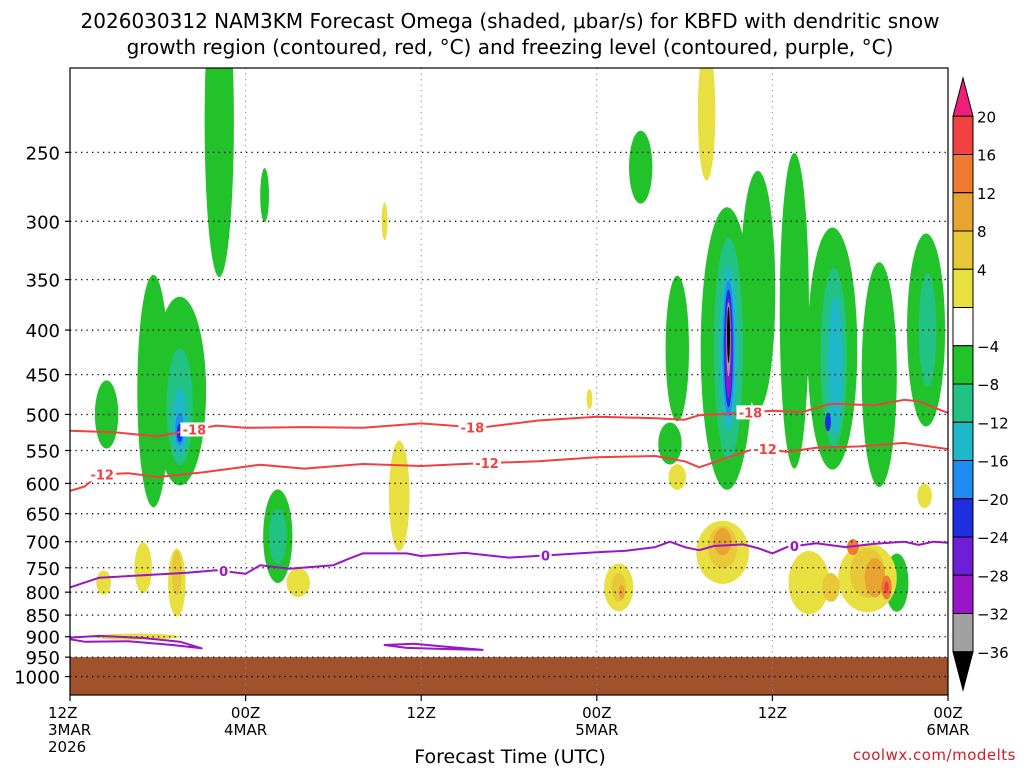 The image size is (1024, 768). Describe the element at coordinates (947, 730) in the screenshot. I see `x-tick-label: 6MAR` at that location.